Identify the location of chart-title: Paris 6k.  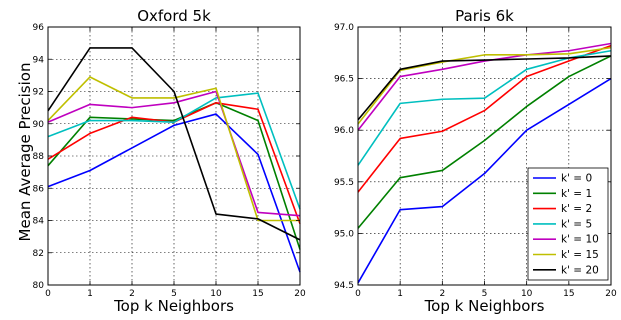
(484, 16).